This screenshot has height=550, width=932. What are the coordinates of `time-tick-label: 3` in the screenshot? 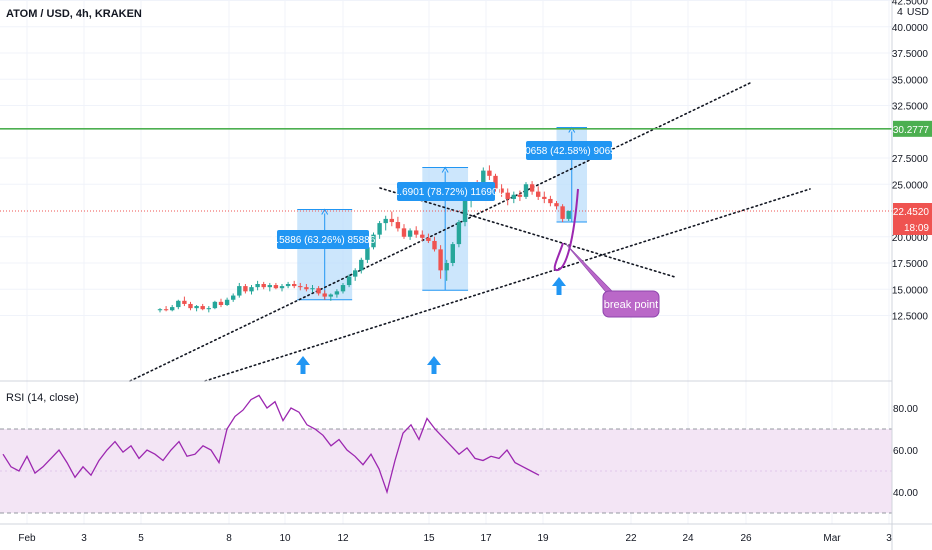 It's located at (84, 538).